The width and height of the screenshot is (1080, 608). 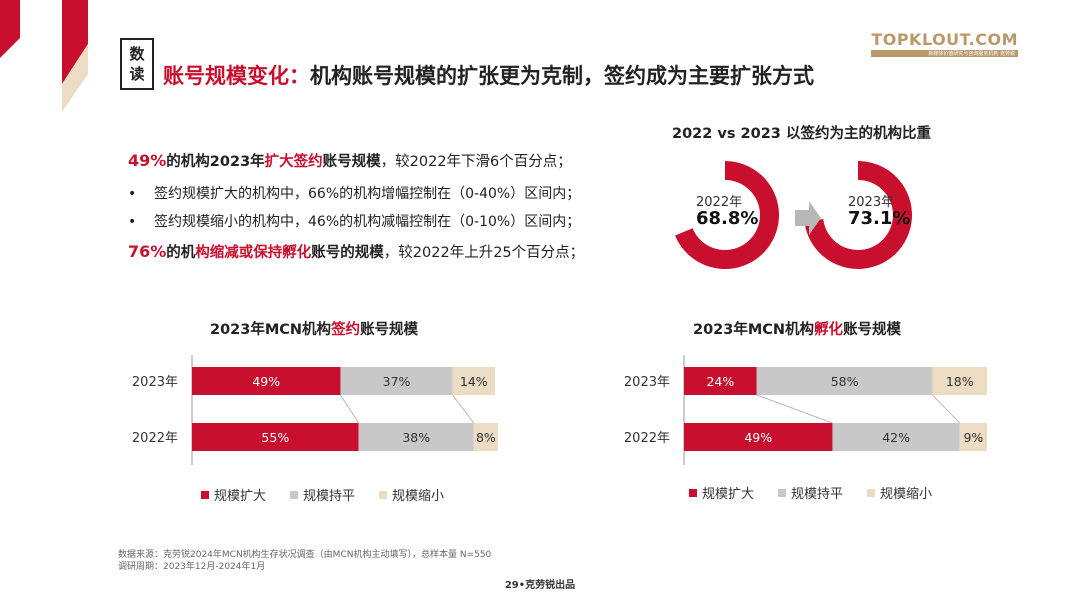 I want to click on bar-label-expand: 55%, so click(x=275, y=437).